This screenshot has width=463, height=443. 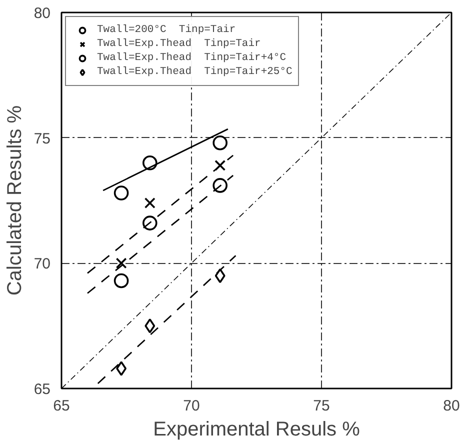 What do you see at coordinates (179, 44) in the screenshot?
I see `legend-label: Twall=Exp.Thead Tinp=Tair` at bounding box center [179, 44].